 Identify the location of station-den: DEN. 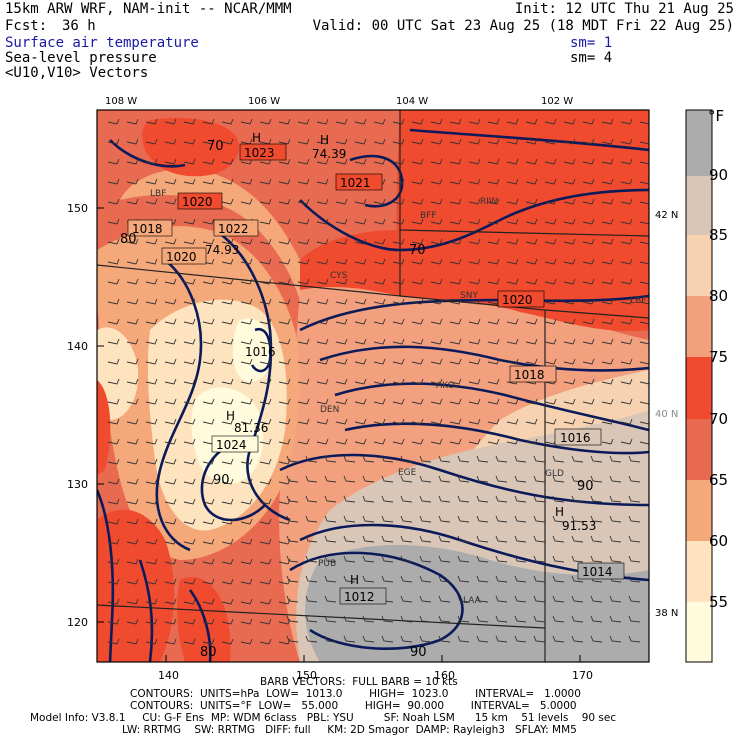
(329, 410).